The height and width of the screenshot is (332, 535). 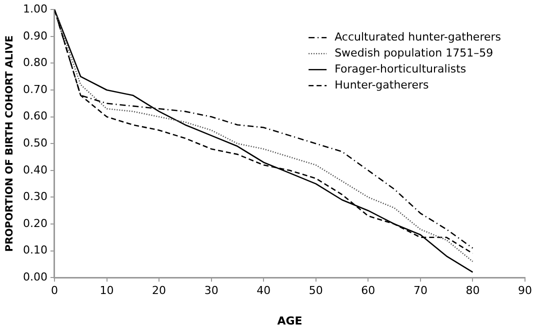 I want to click on x-tick-label: 90, so click(x=525, y=291).